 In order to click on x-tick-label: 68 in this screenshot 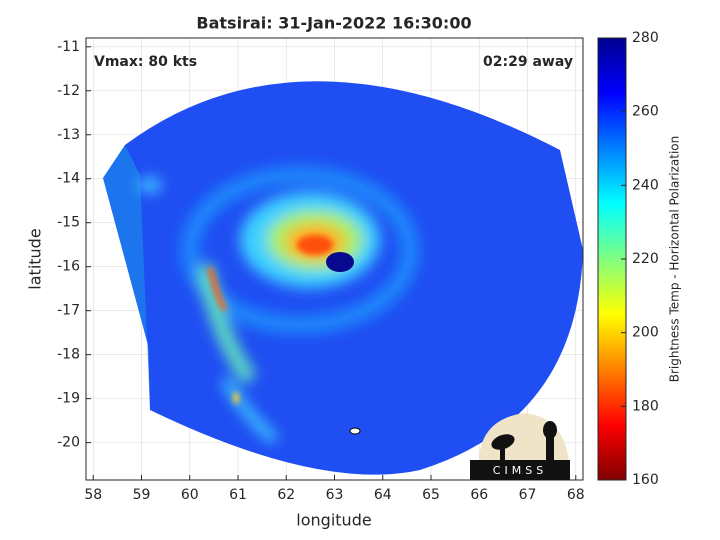, I will do `click(576, 495)`.